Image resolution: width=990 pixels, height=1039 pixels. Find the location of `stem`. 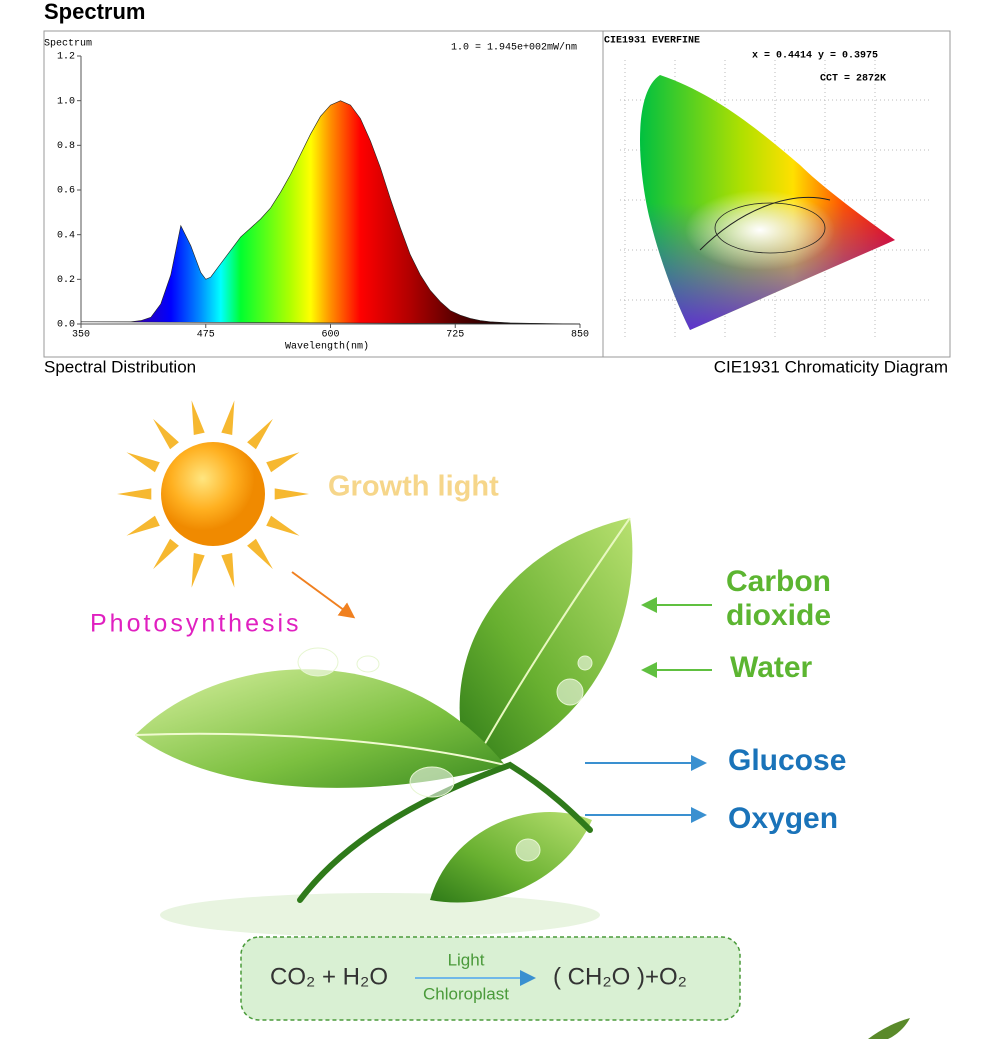

stem is located at coordinates (445, 832).